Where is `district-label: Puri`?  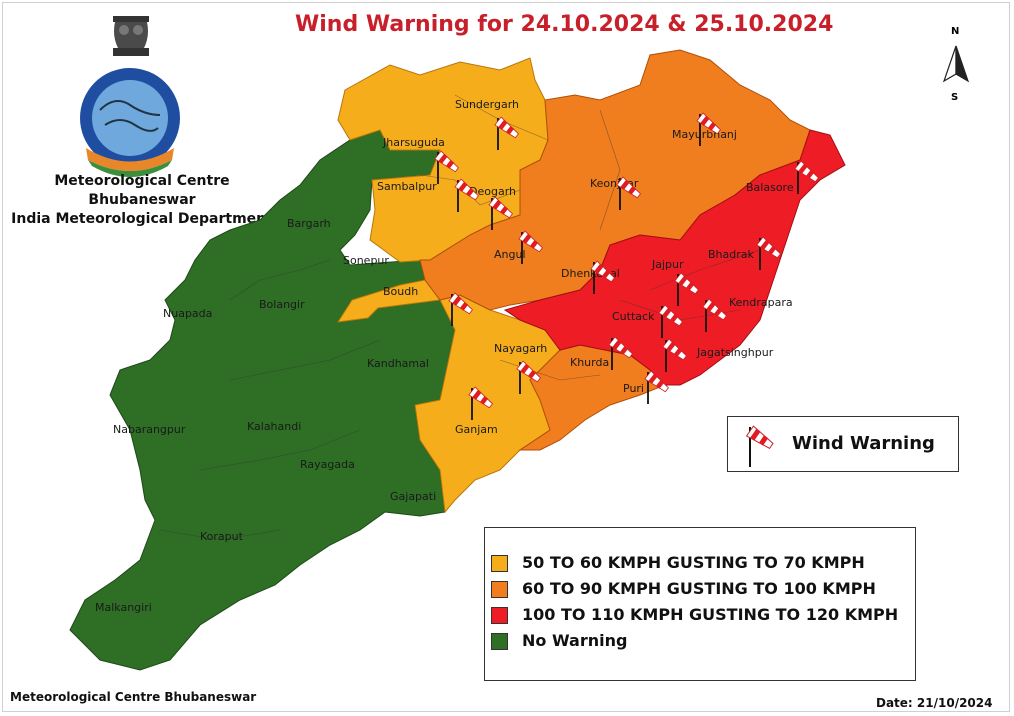 district-label: Puri is located at coordinates (633, 388).